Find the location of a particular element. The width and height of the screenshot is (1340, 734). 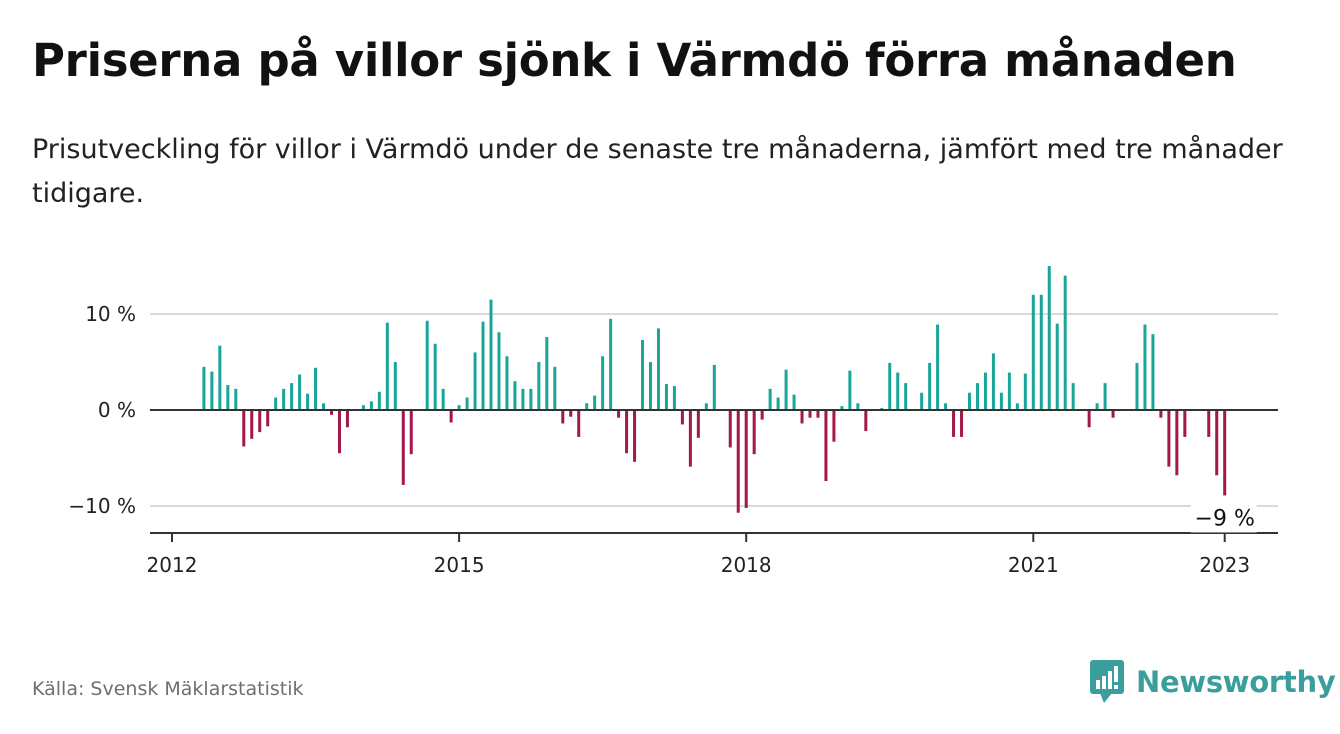

x-tick-label: 2023 is located at coordinates (1224, 565).